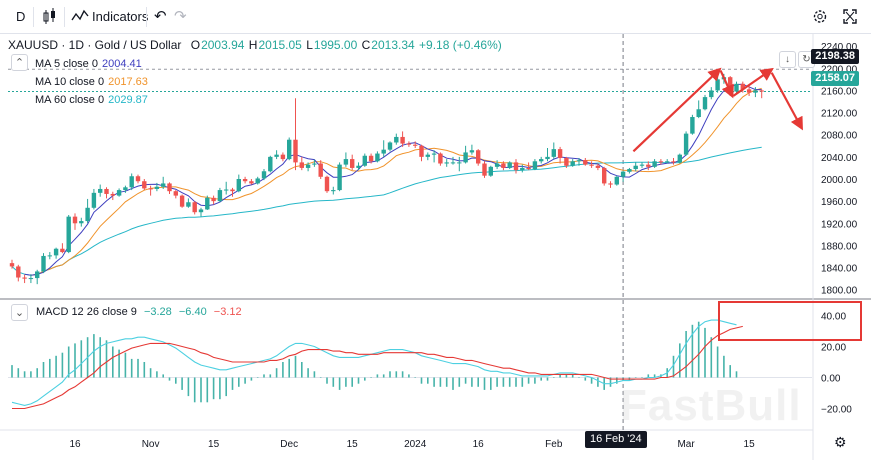 This screenshot has width=871, height=465. I want to click on macd-legend: MACD 12 26 close 9 −3.28 −6.40 −3.12, so click(139, 312).